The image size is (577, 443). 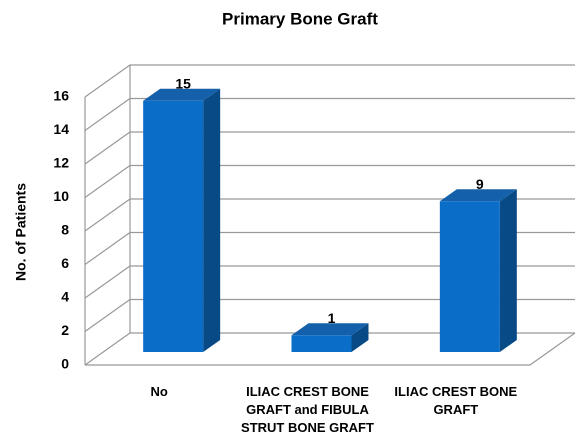 I want to click on y-tick-label: 2, so click(x=65, y=330).